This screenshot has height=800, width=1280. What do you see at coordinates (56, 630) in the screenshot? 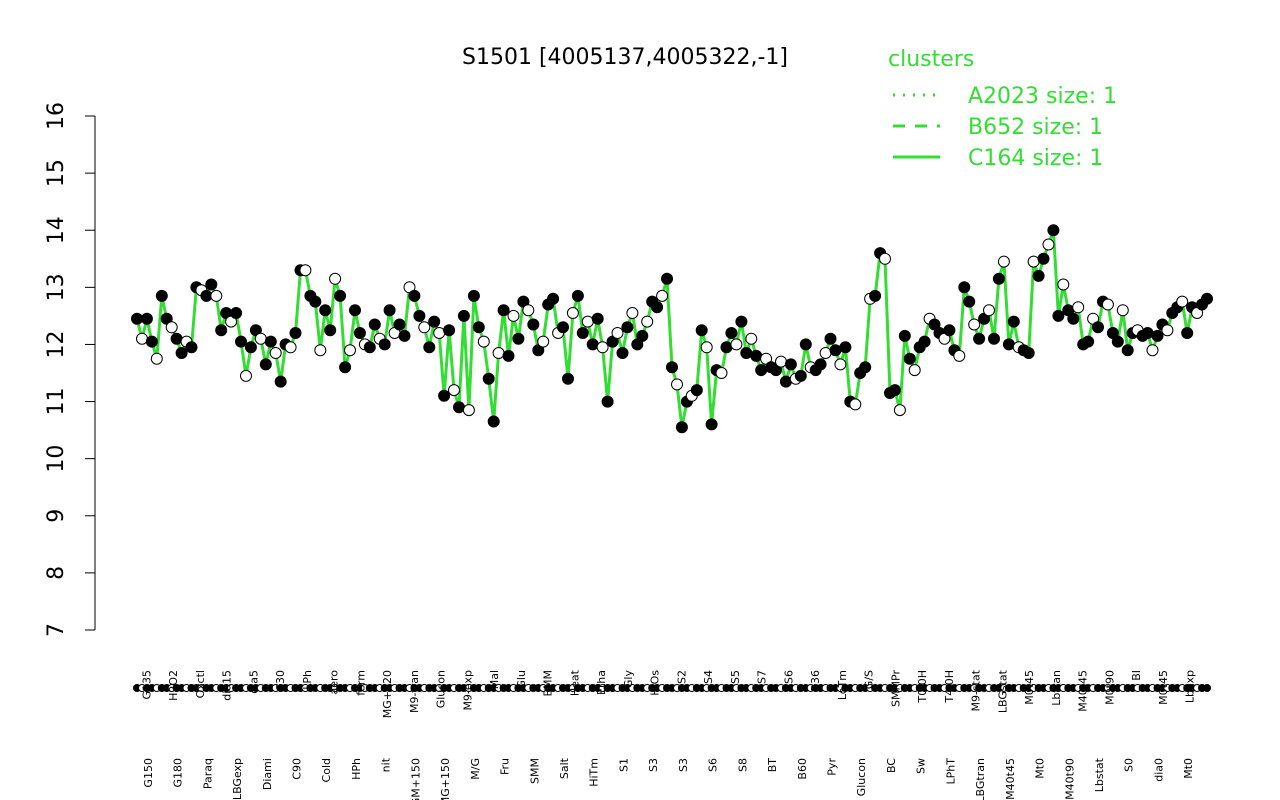
I see `y-tick-label: 7` at bounding box center [56, 630].